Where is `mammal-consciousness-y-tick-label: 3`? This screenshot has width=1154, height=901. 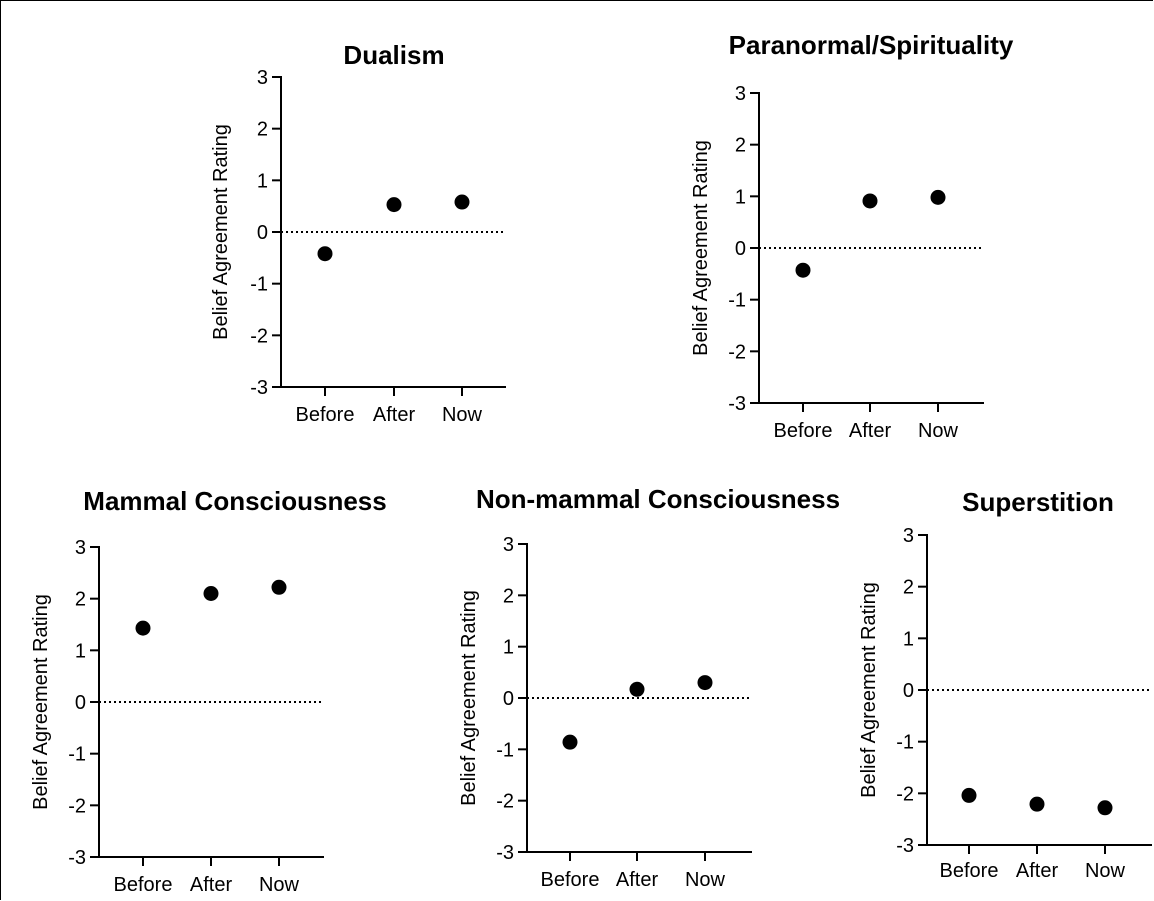
mammal-consciousness-y-tick-label: 3 is located at coordinates (80, 548).